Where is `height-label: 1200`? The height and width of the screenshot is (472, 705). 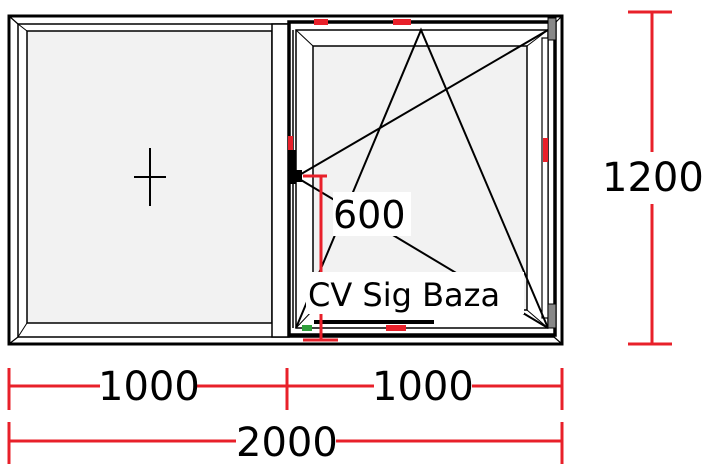 height-label: 1200 is located at coordinates (653, 178).